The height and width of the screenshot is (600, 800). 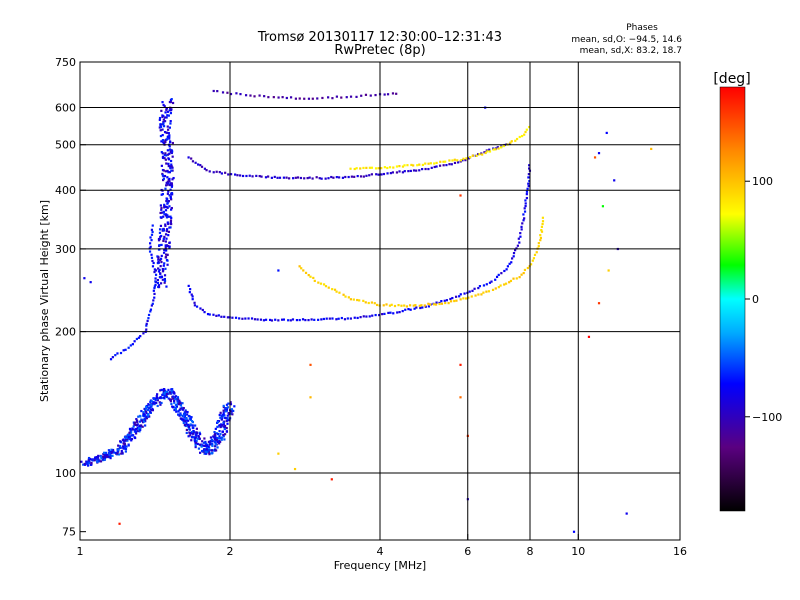 What do you see at coordinates (65, 145) in the screenshot?
I see `y-tick-label: 500` at bounding box center [65, 145].